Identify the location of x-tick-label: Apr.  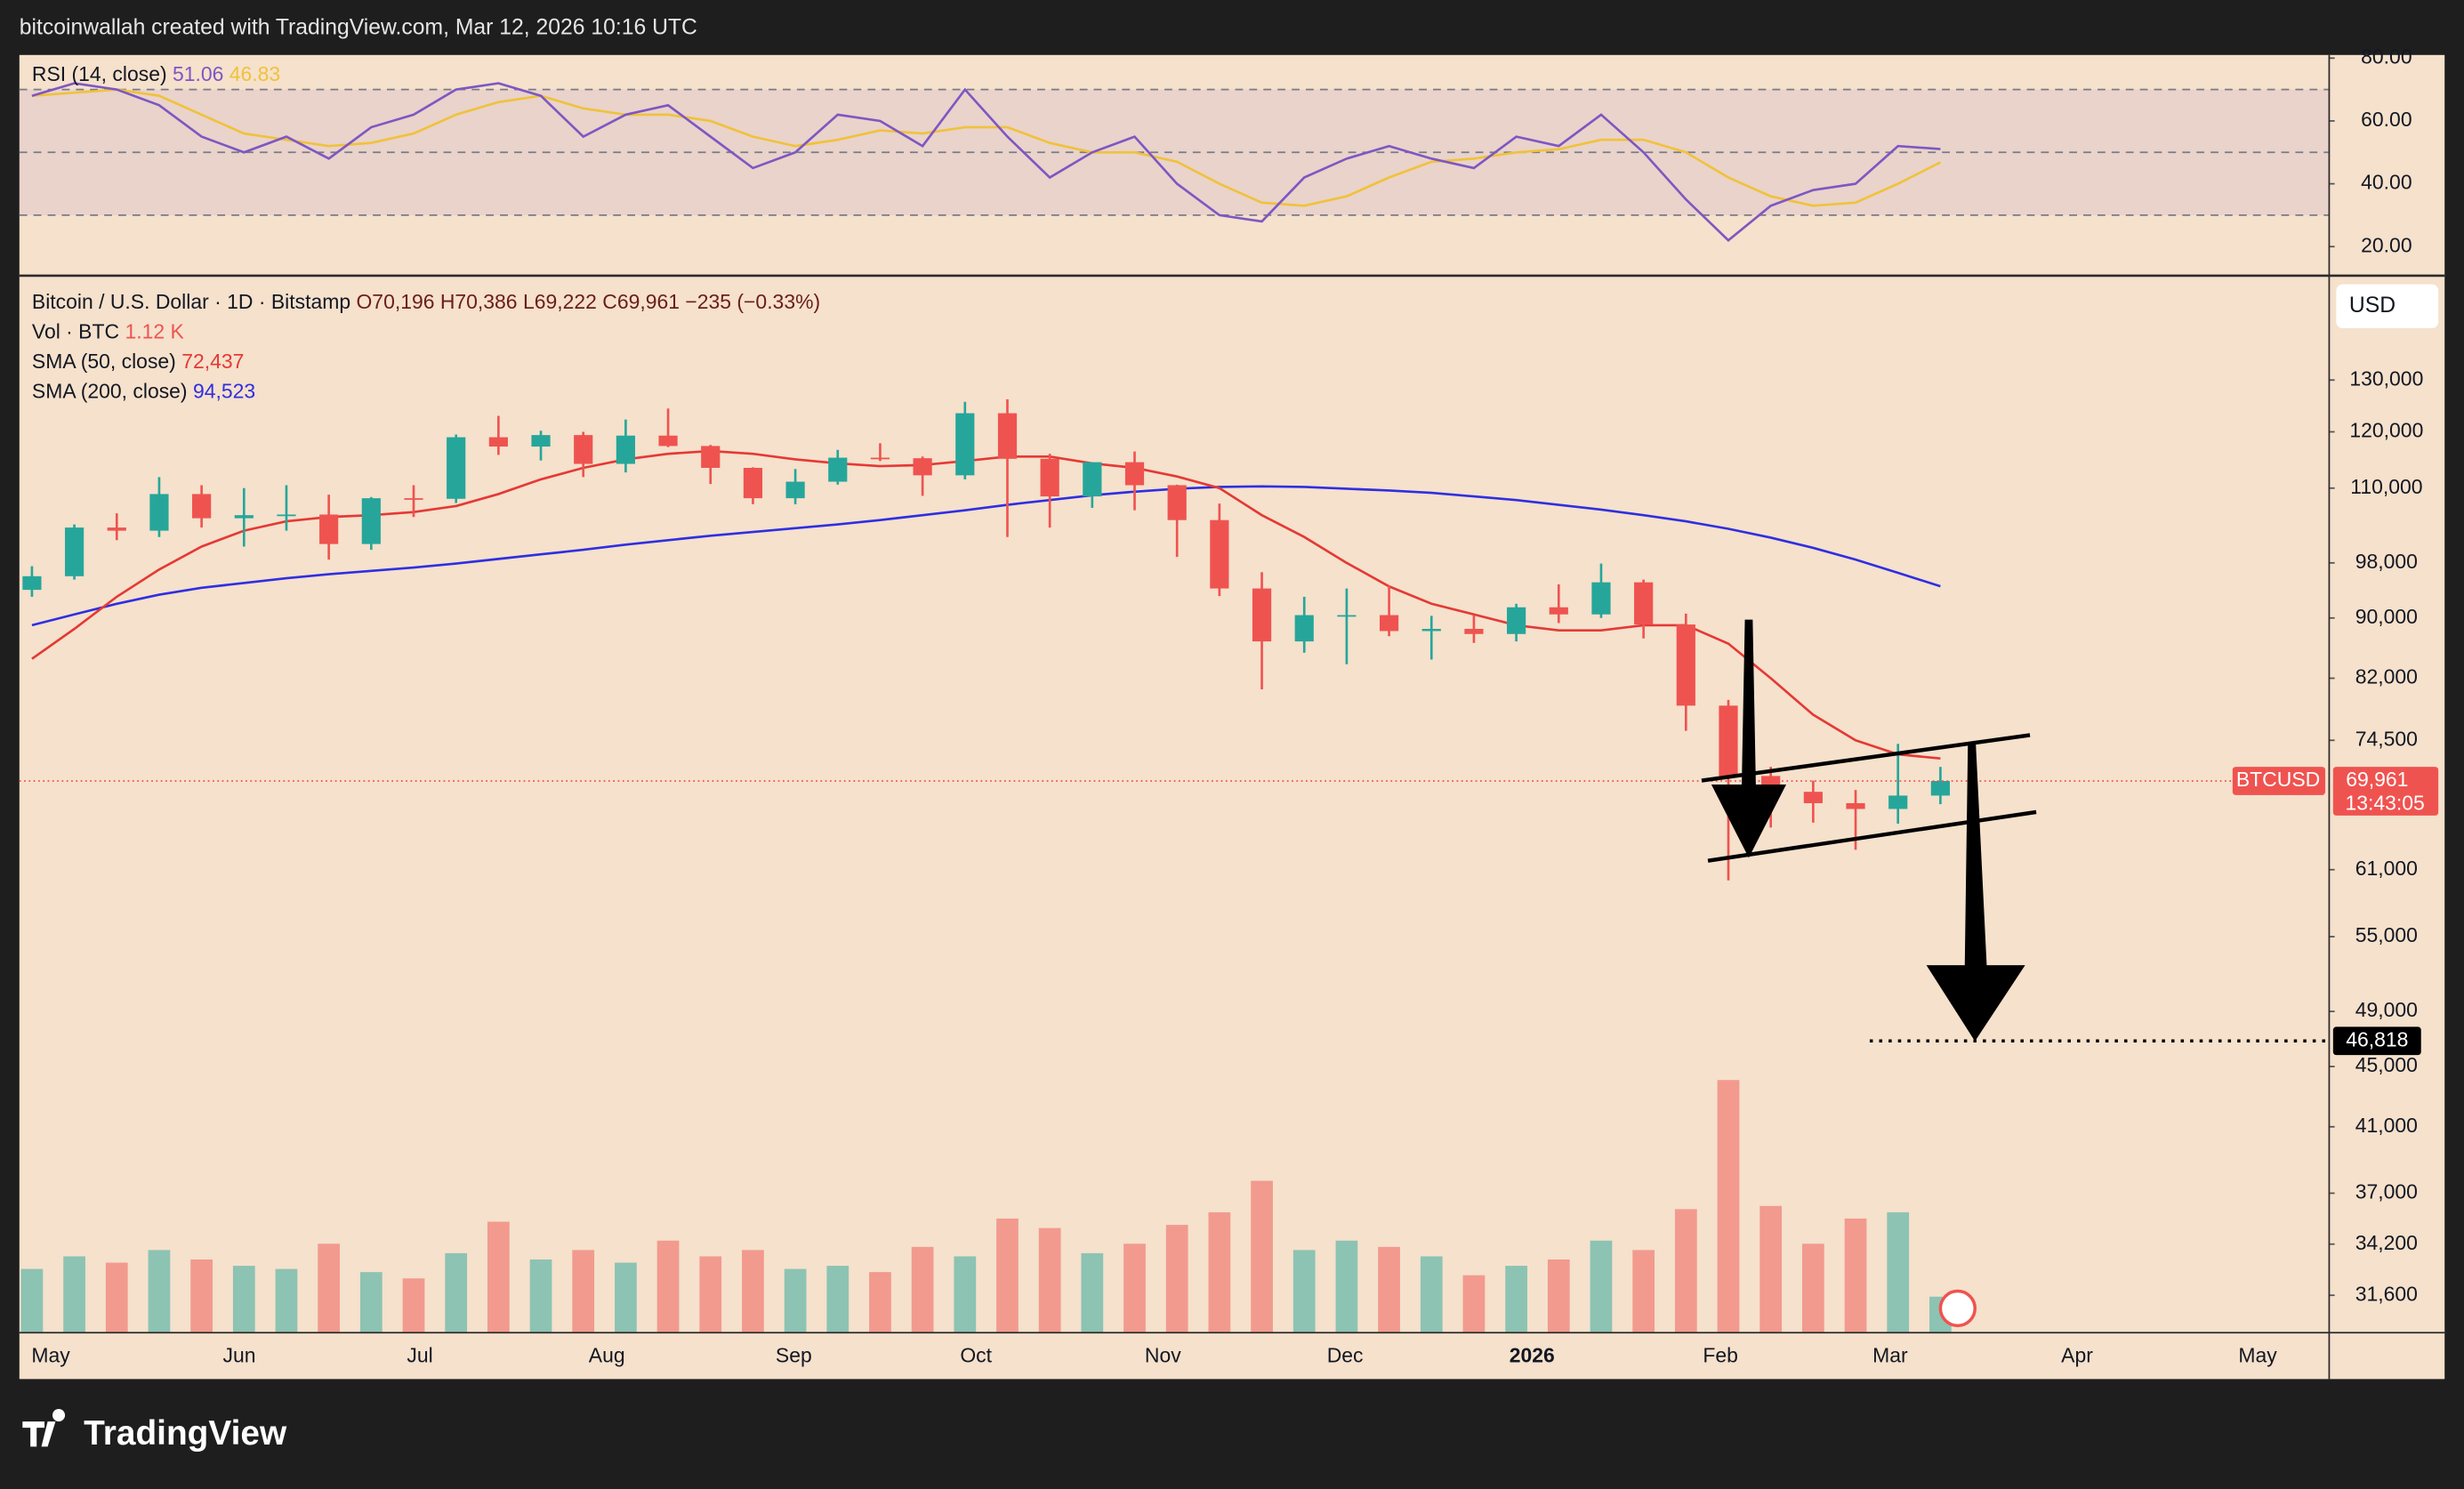
(2077, 1355).